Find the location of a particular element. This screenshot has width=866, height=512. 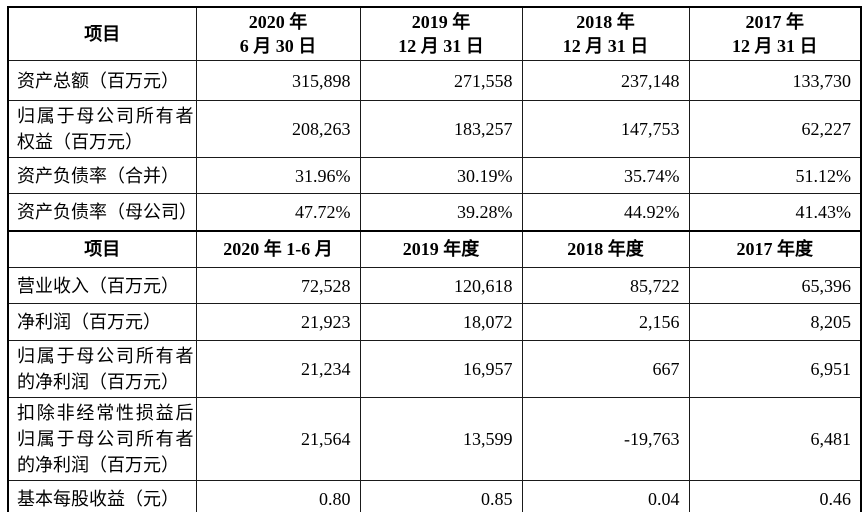

value-cell: 47.72% is located at coordinates (278, 212).